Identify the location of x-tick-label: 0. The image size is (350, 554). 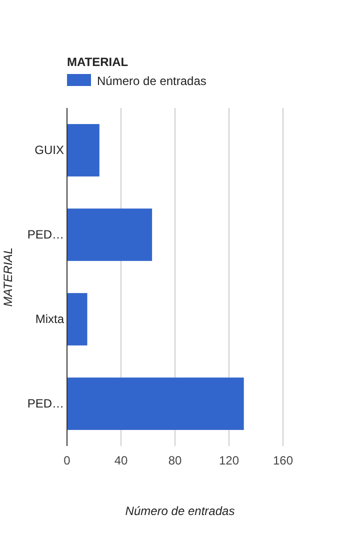
(67, 461).